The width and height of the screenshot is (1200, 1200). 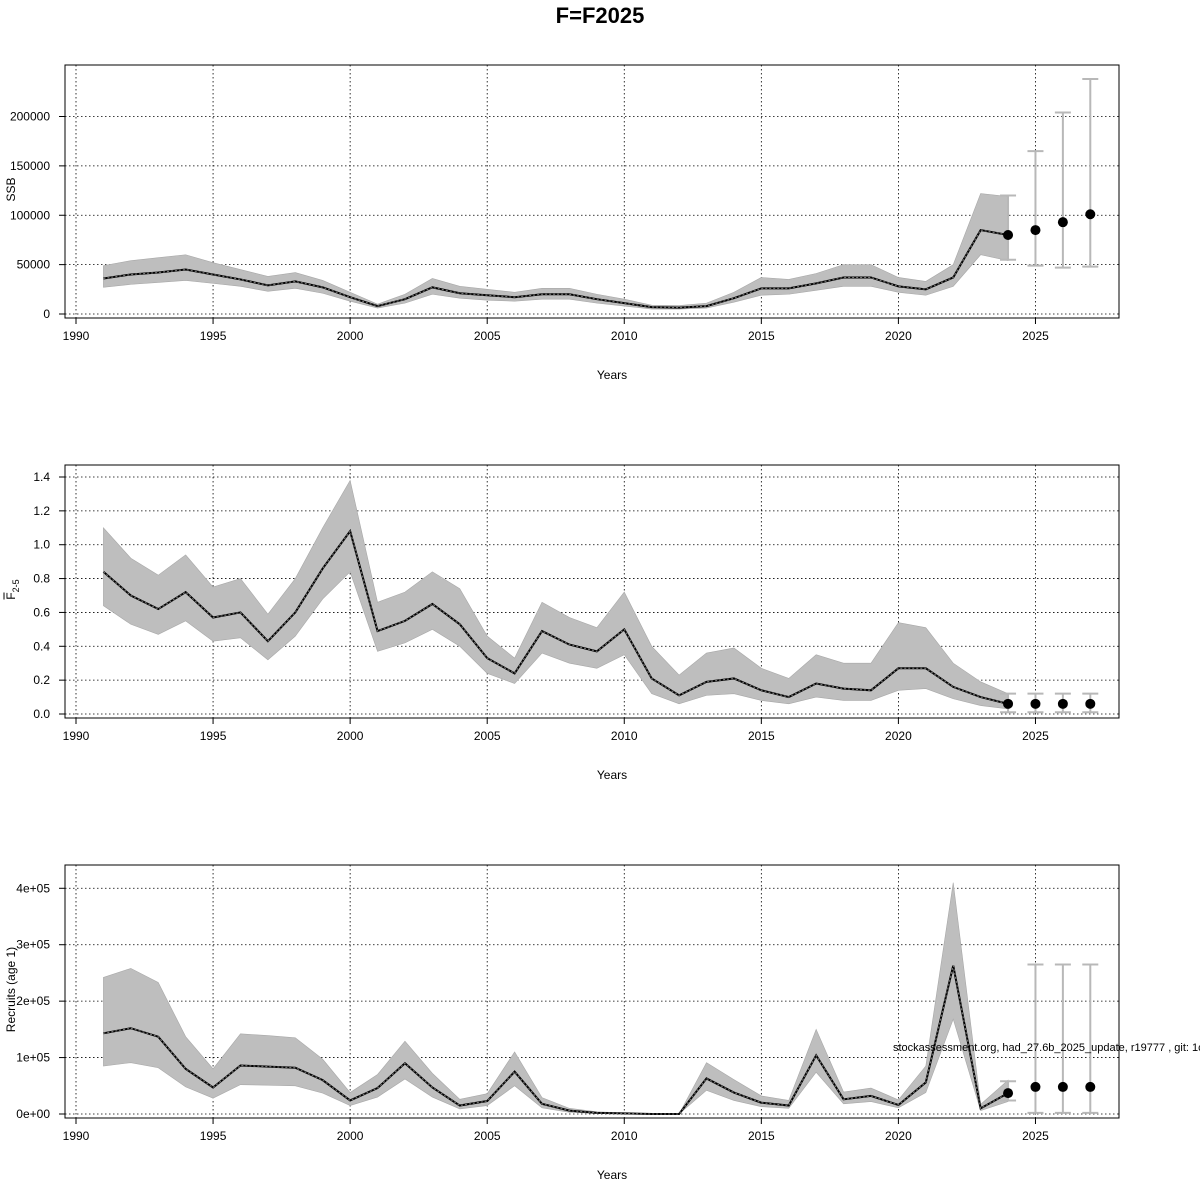 What do you see at coordinates (612, 775) in the screenshot?
I see `fbar-xaxis-label: Years` at bounding box center [612, 775].